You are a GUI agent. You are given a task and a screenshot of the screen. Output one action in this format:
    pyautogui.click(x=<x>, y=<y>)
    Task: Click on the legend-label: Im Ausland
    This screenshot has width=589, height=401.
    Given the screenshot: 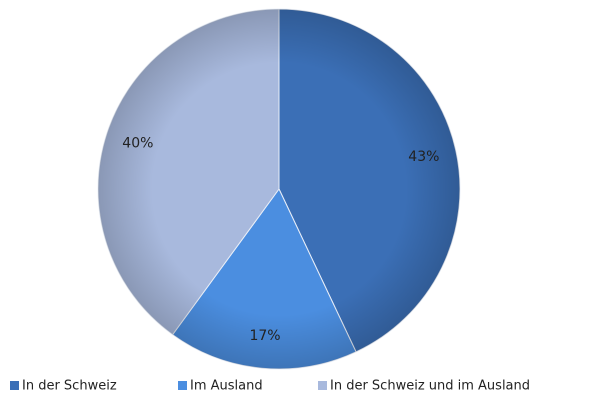 What is the action you would take?
    pyautogui.click(x=226, y=386)
    